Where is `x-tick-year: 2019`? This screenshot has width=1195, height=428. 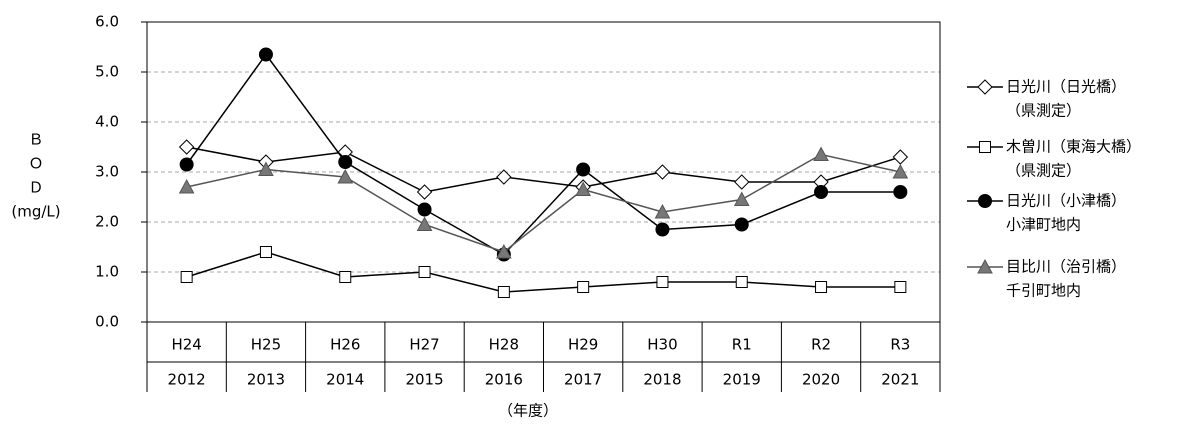
x-tick-year: 2019 is located at coordinates (742, 380).